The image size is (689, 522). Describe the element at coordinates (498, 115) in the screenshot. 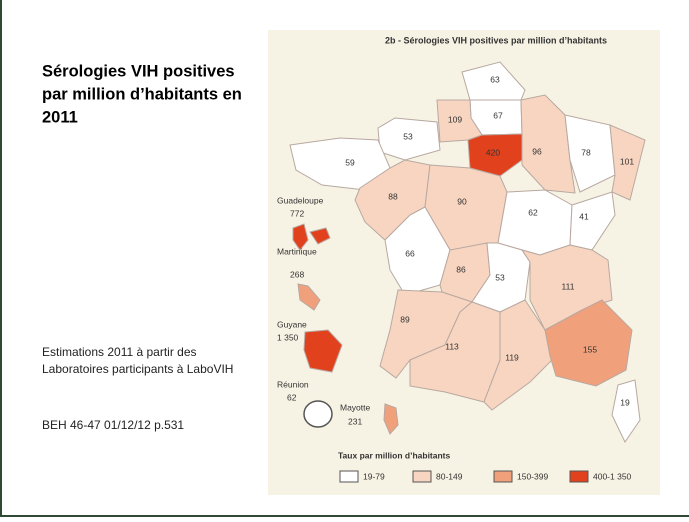

I see `region-value: 67` at that location.